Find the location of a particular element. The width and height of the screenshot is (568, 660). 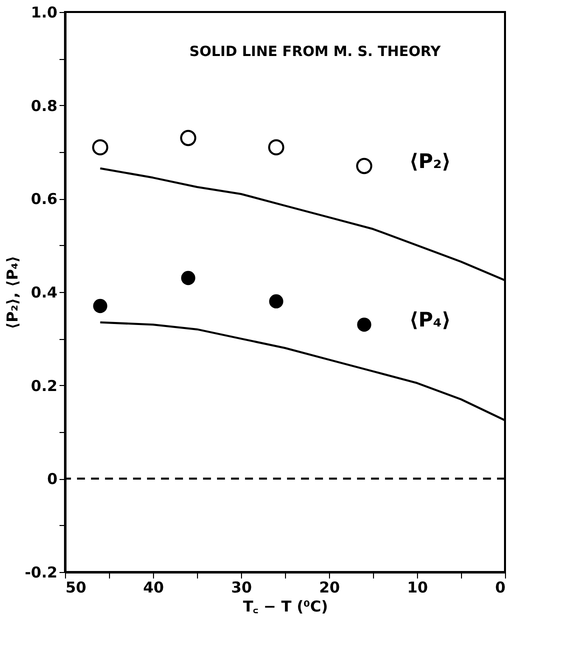

series-label: ⟨P₂⟩ is located at coordinates (430, 161).